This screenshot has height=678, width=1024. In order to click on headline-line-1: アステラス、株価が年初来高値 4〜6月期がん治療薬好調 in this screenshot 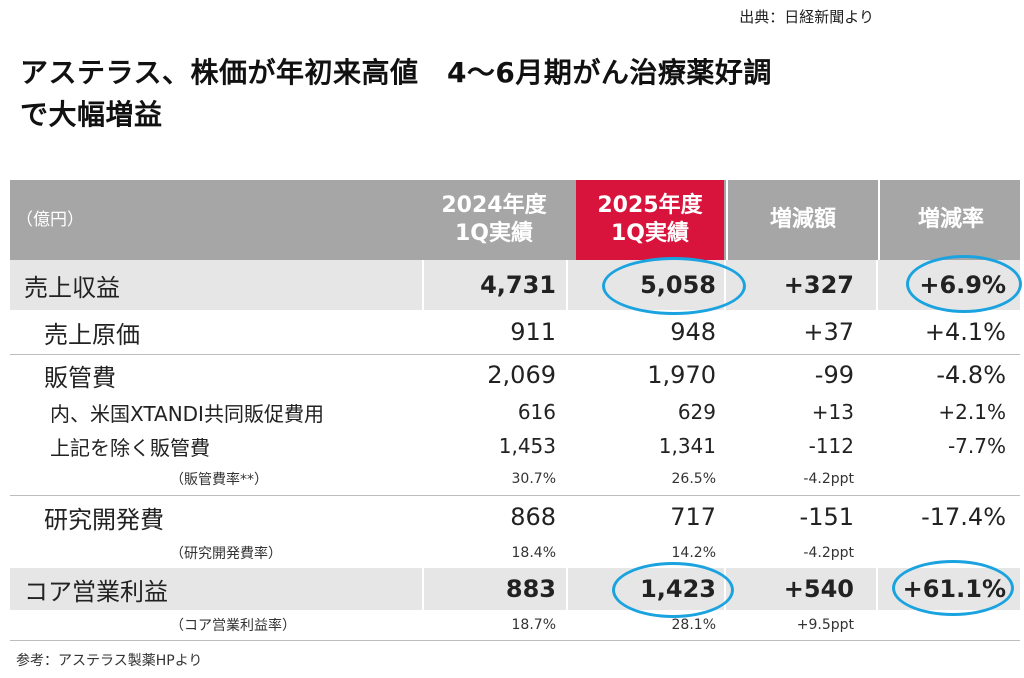, I will do `click(396, 72)`.